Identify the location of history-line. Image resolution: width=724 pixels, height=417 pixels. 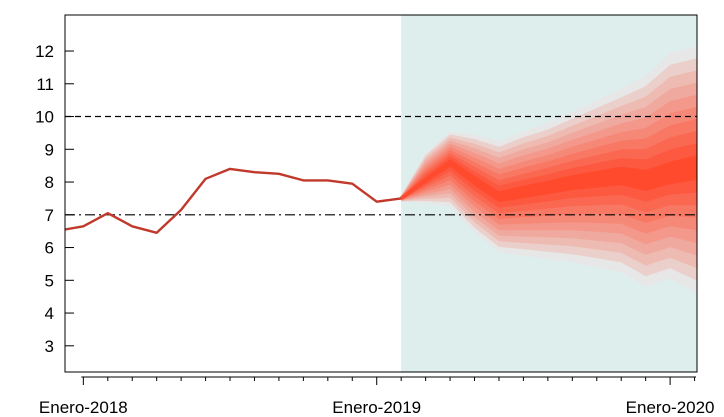
(233, 201).